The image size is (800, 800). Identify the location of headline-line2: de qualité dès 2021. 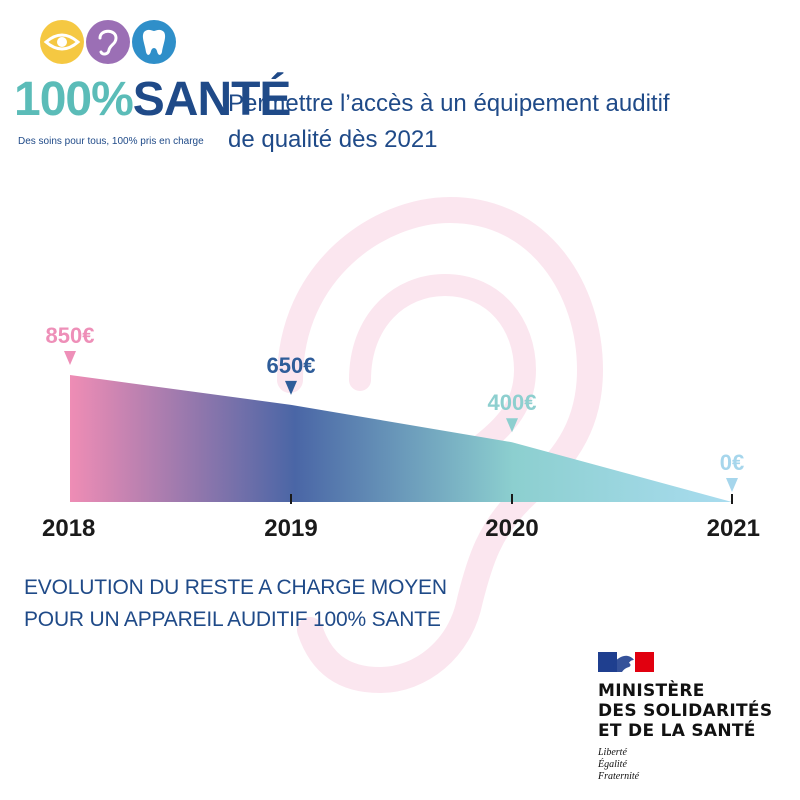
(333, 139).